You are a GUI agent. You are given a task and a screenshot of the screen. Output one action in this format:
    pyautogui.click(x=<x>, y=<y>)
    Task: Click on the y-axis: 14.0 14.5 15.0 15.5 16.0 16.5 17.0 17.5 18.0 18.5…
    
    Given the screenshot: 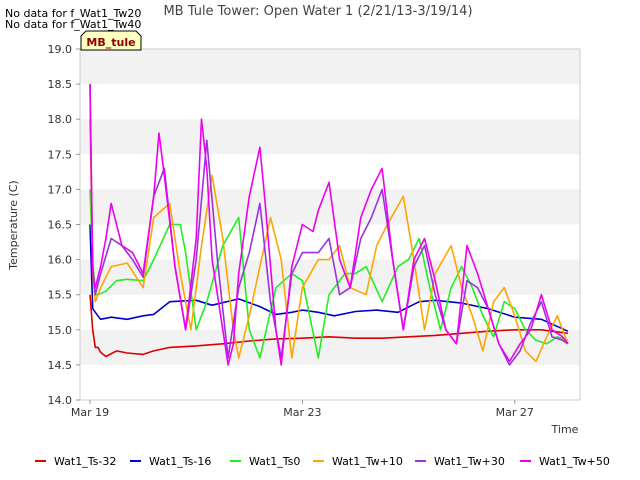 What is the action you would take?
    pyautogui.click(x=64, y=225)
    